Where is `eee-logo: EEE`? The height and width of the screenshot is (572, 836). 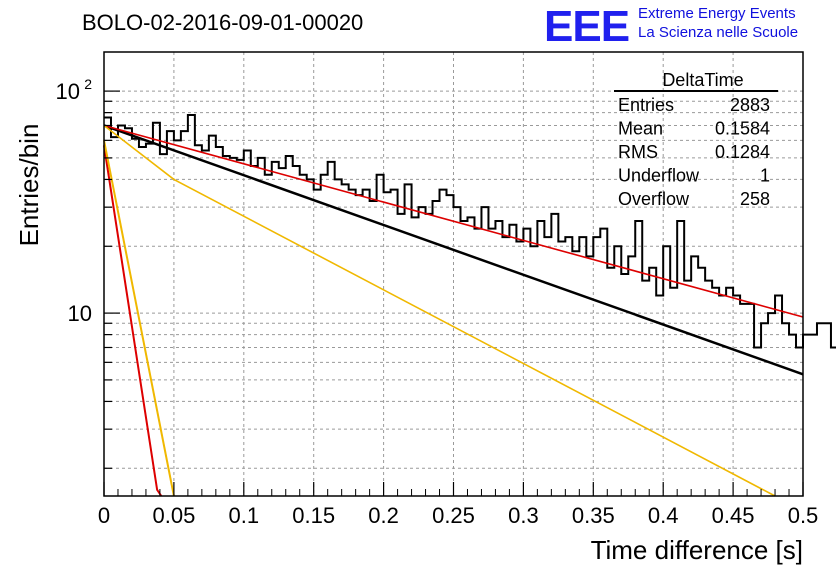 eee-logo: EEE is located at coordinates (587, 26).